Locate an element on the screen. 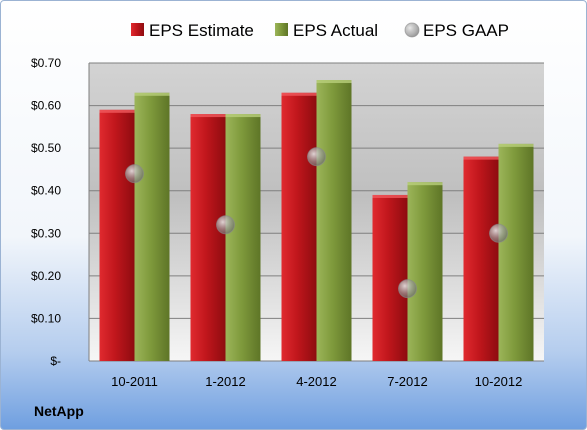 Image resolution: width=587 pixels, height=430 pixels. x-tick-label: 4-2012 is located at coordinates (316, 381).